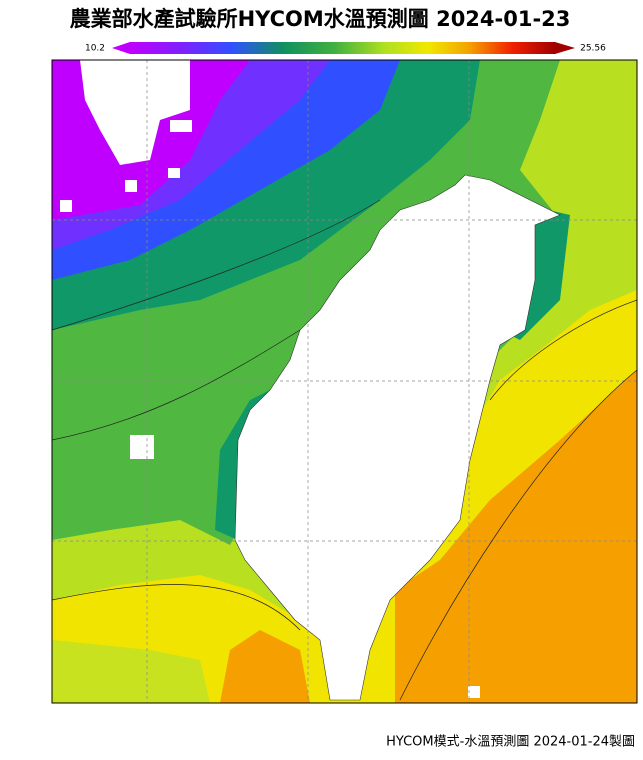 The height and width of the screenshot is (760, 643). I want to click on colorbar-min: 10.2, so click(95, 49).